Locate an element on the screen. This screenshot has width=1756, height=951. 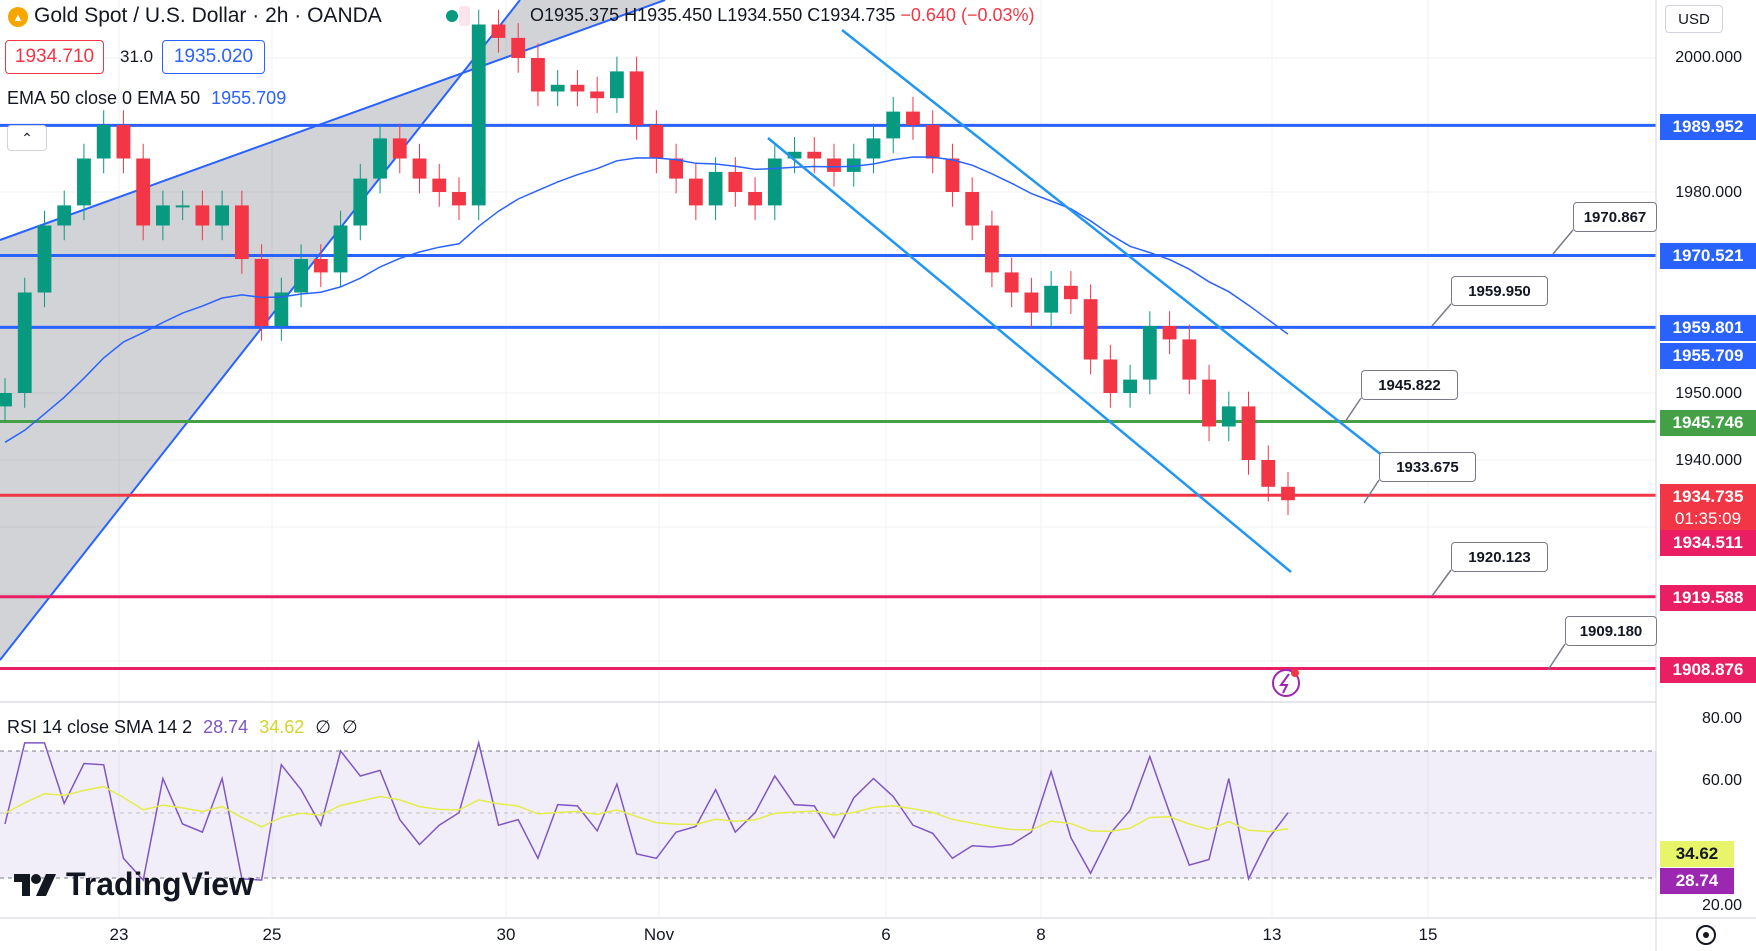
tradingview-logo: TradingView is located at coordinates (133, 884).